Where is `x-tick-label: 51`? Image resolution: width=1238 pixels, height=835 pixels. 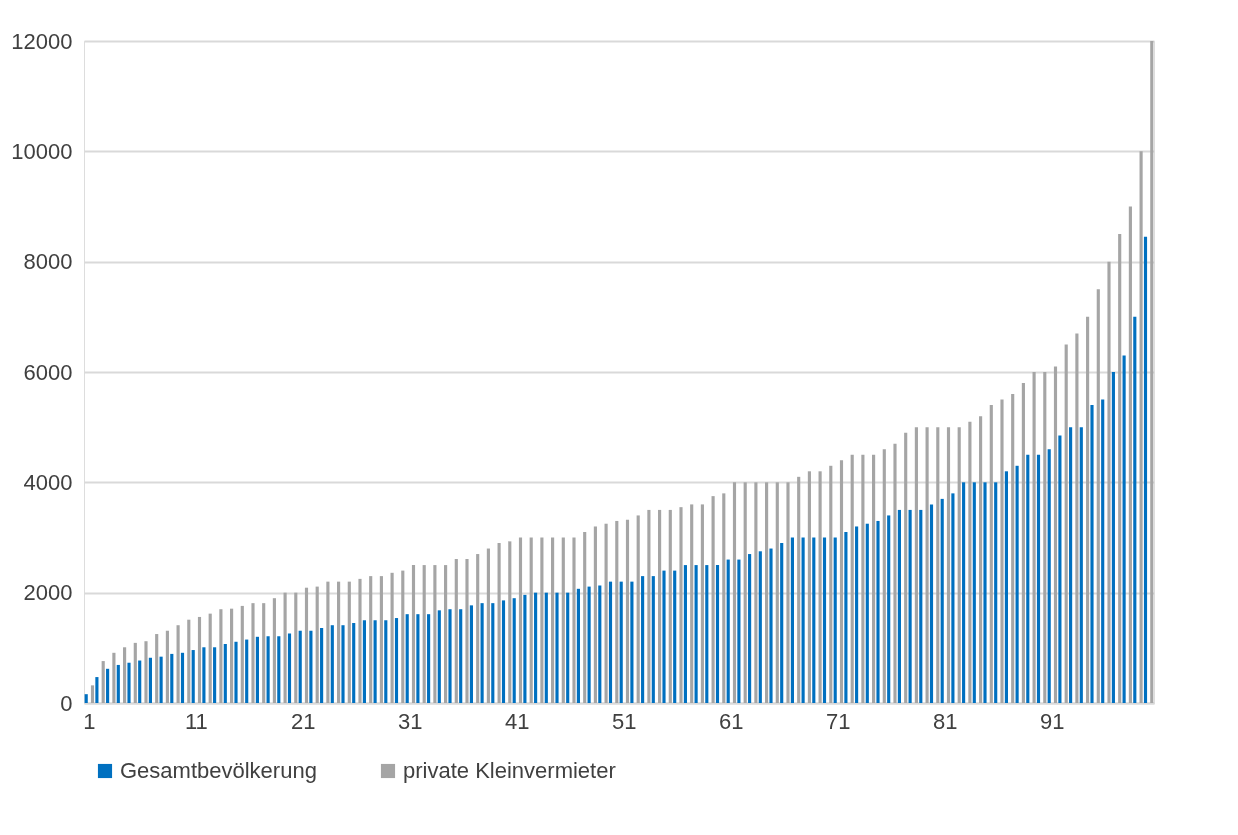 x-tick-label: 51 is located at coordinates (624, 721).